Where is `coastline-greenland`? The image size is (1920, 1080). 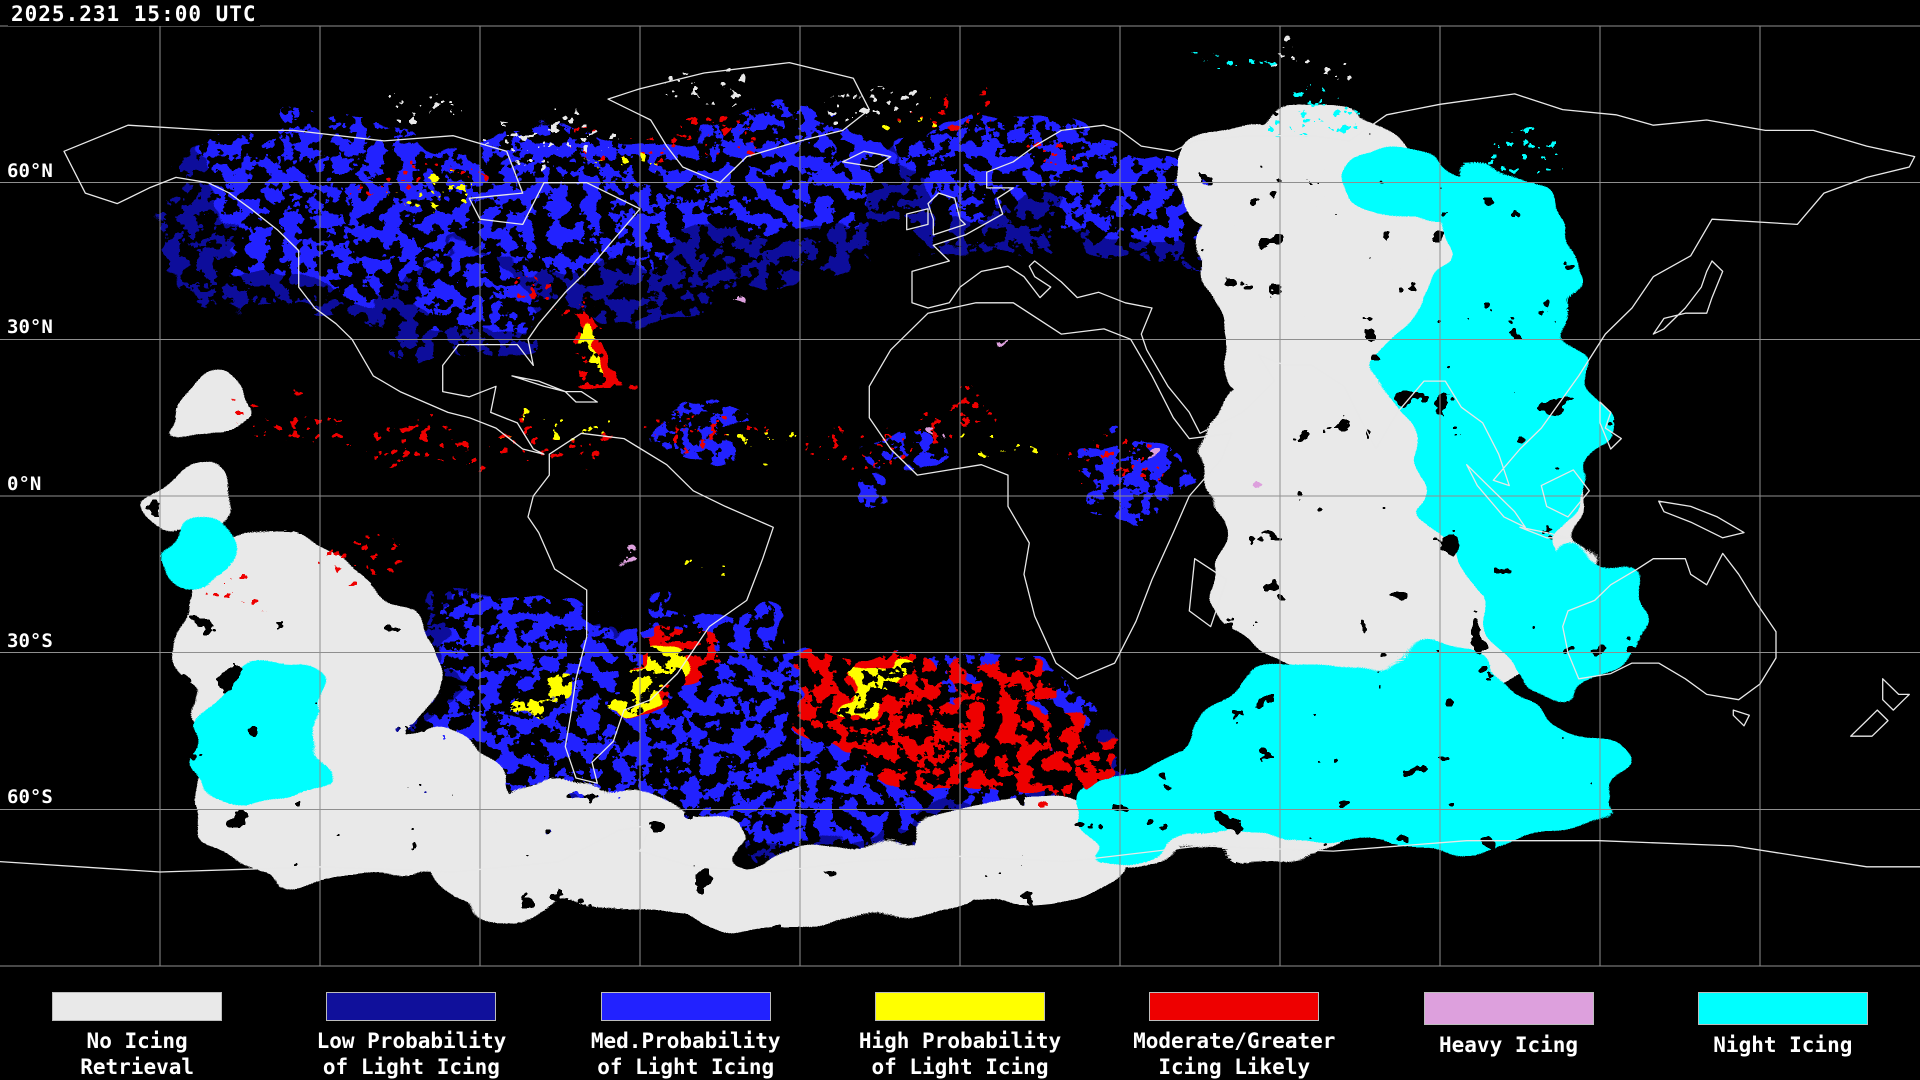 coastline-greenland is located at coordinates (738, 122).